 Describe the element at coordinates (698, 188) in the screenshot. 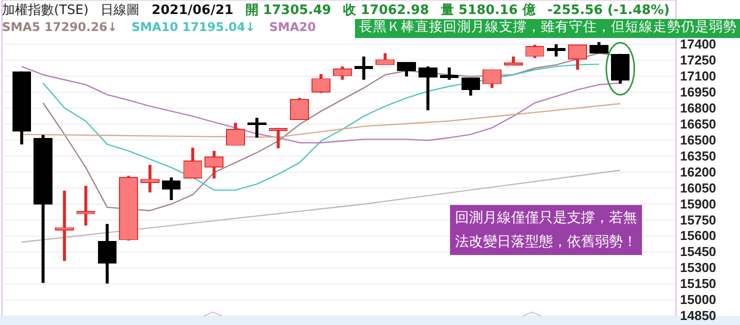

I see `y-tick-label: 16050` at that location.